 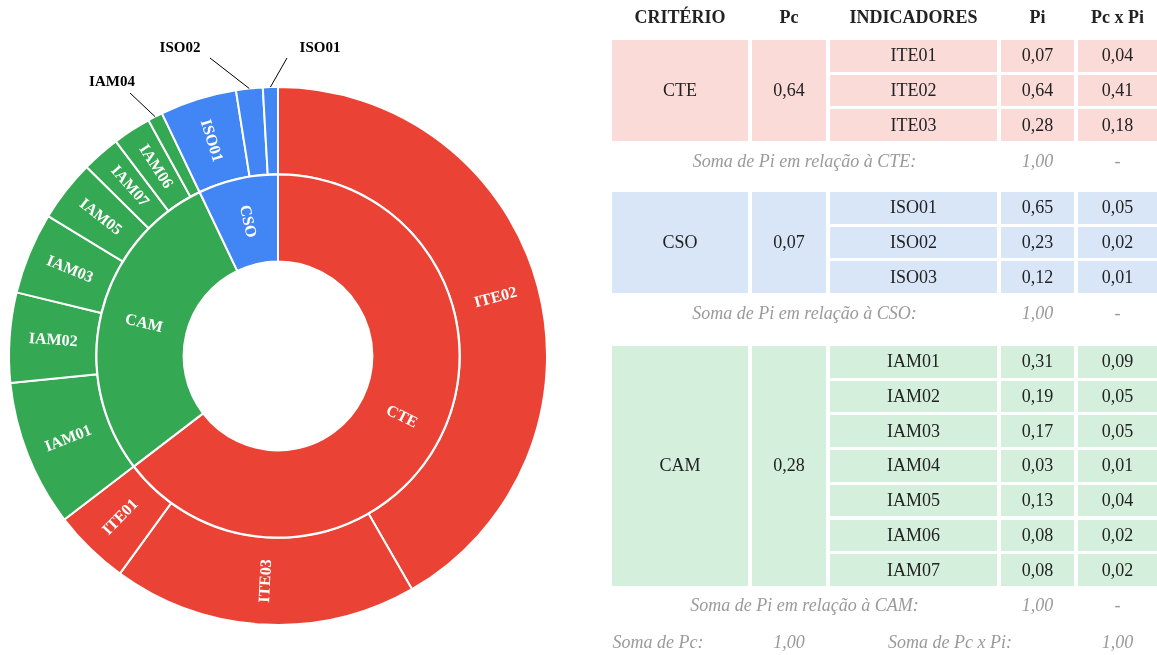 What do you see at coordinates (248, 221) in the screenshot?
I see `slice-label: CSO` at bounding box center [248, 221].